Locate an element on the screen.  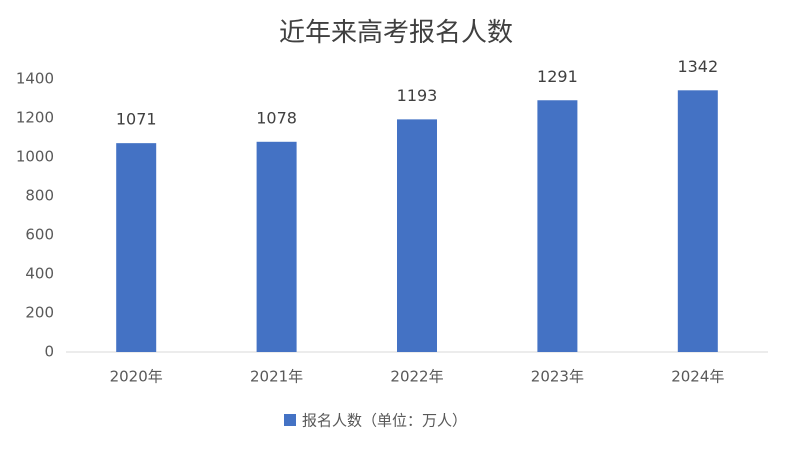
x-tick-label: 2021年 is located at coordinates (276, 377).